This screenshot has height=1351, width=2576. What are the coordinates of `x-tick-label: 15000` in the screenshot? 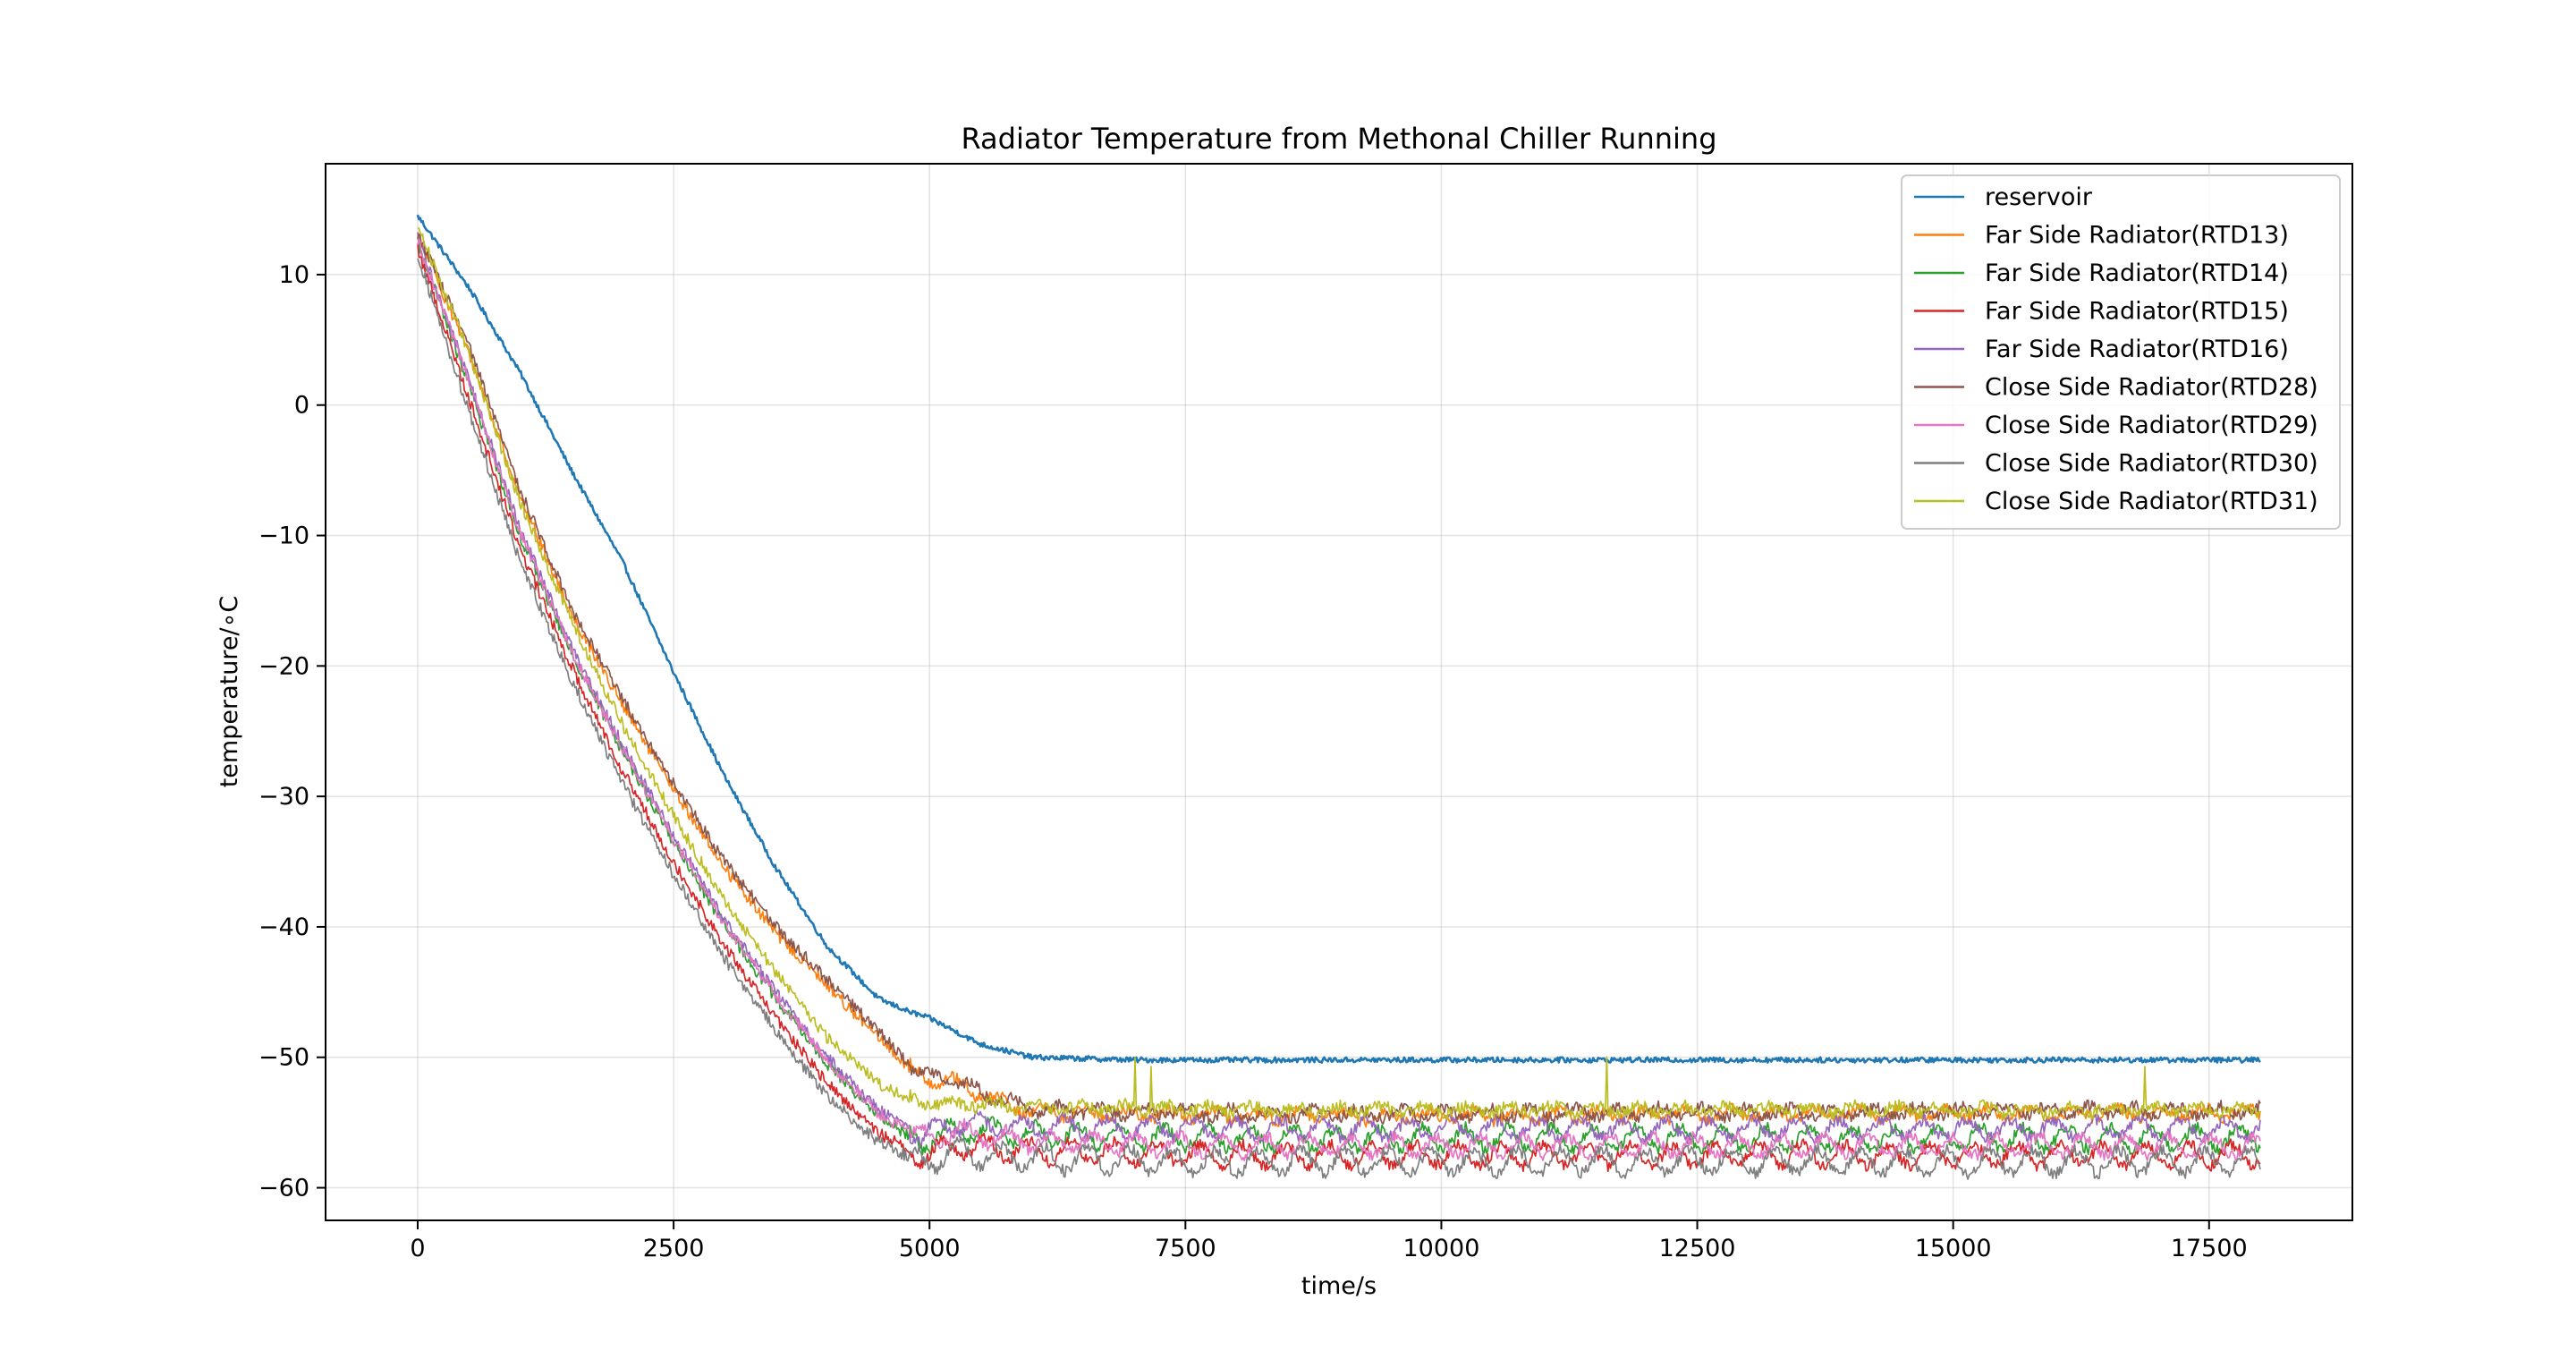 It's located at (1953, 1248).